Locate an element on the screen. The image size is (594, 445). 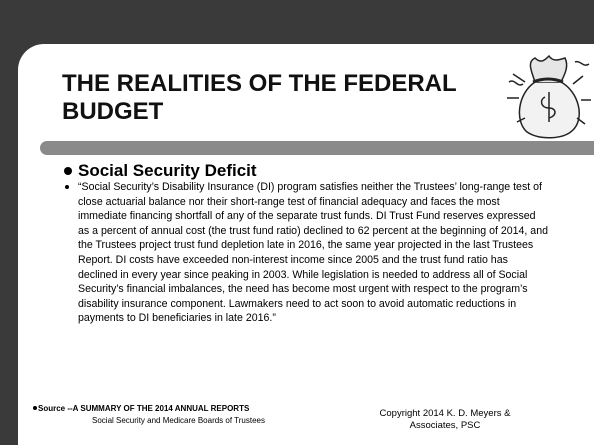
heading-bullet is located at coordinates (68, 171).